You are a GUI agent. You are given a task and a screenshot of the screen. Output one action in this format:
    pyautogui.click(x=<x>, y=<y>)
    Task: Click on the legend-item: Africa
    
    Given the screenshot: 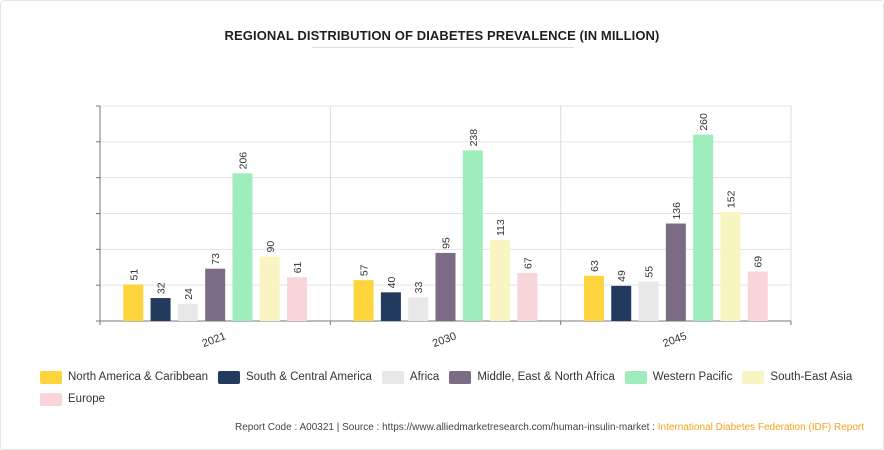 What is the action you would take?
    pyautogui.click(x=410, y=377)
    